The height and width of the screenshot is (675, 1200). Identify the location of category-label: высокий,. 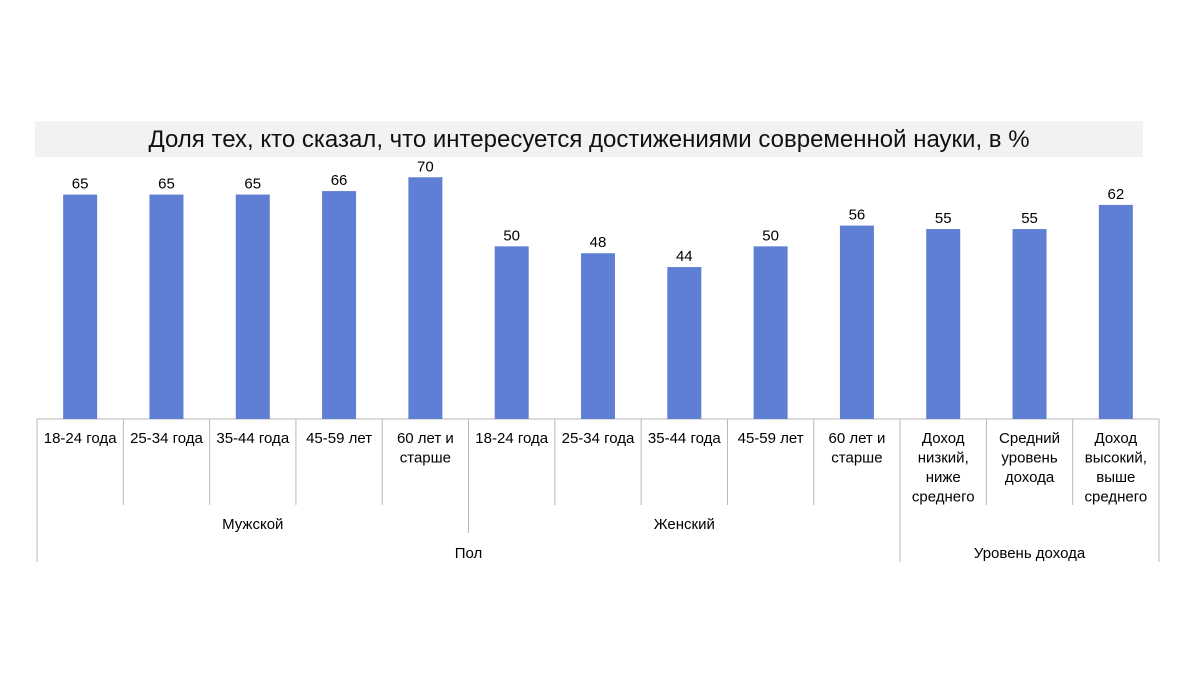
(1116, 458).